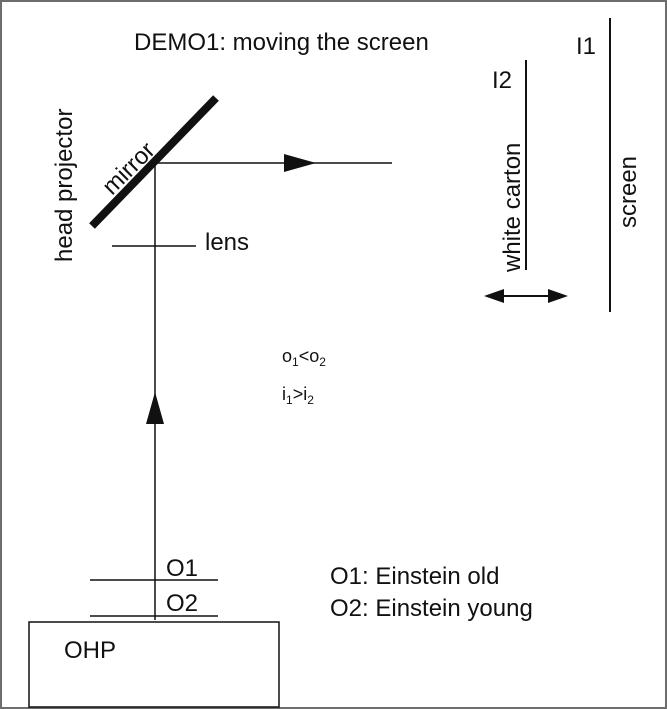 The width and height of the screenshot is (667, 709). Describe the element at coordinates (90, 650) in the screenshot. I see `label-ohp: OHP` at that location.